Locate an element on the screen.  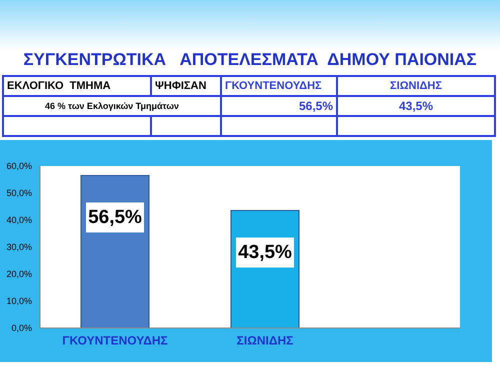
y-tick-label: 50,0% is located at coordinates (19, 193).